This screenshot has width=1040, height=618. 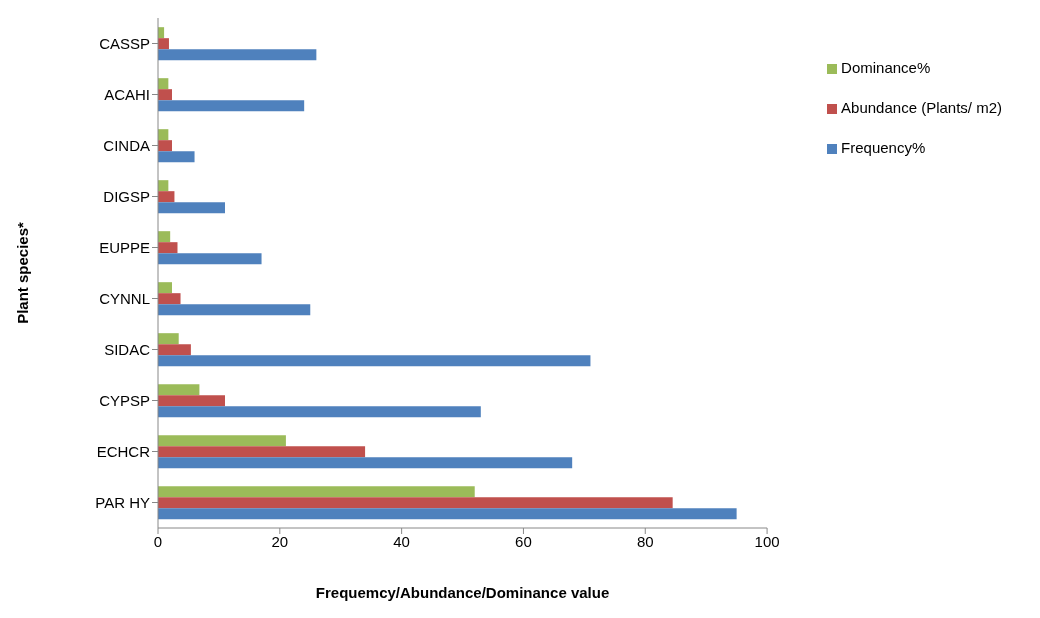 I want to click on y-tick-label: DIGSP, so click(x=126, y=196).